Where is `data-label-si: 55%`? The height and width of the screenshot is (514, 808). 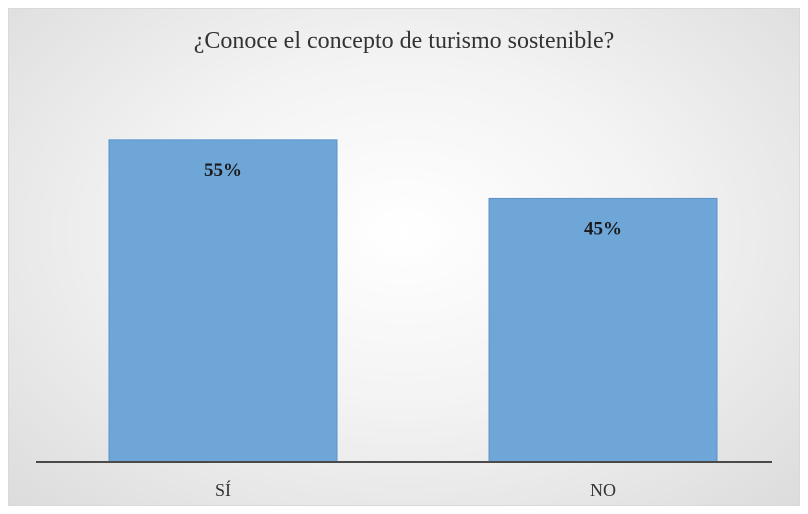
data-label-si: 55% is located at coordinates (223, 170).